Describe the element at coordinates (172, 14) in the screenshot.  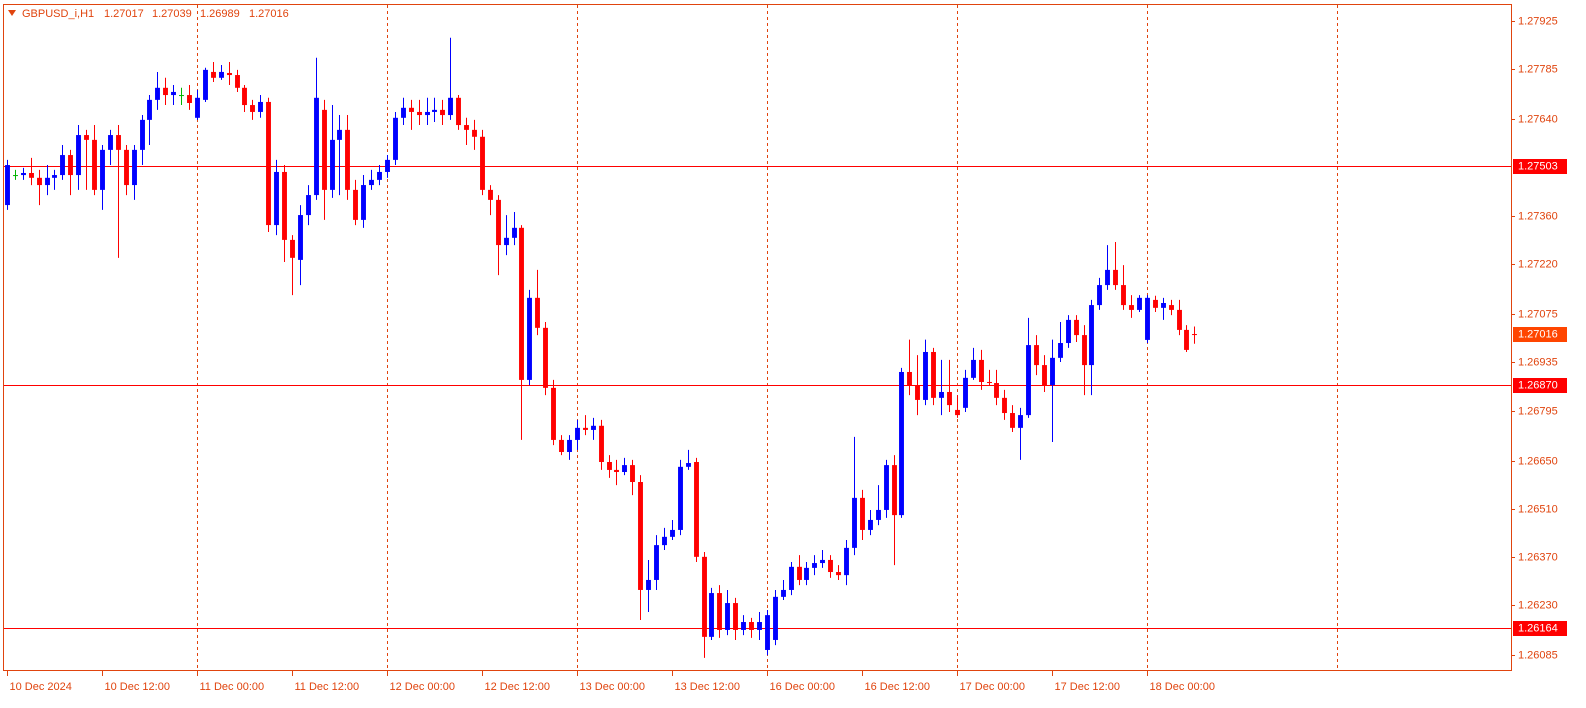
I see `title-high: 1.27039` at that location.